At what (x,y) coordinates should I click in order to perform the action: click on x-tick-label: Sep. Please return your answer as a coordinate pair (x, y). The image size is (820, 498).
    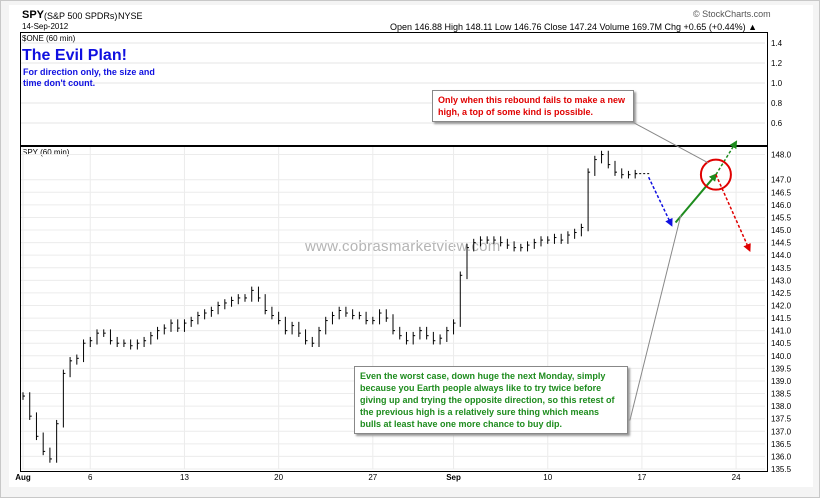
    Looking at the image, I should click on (453, 477).